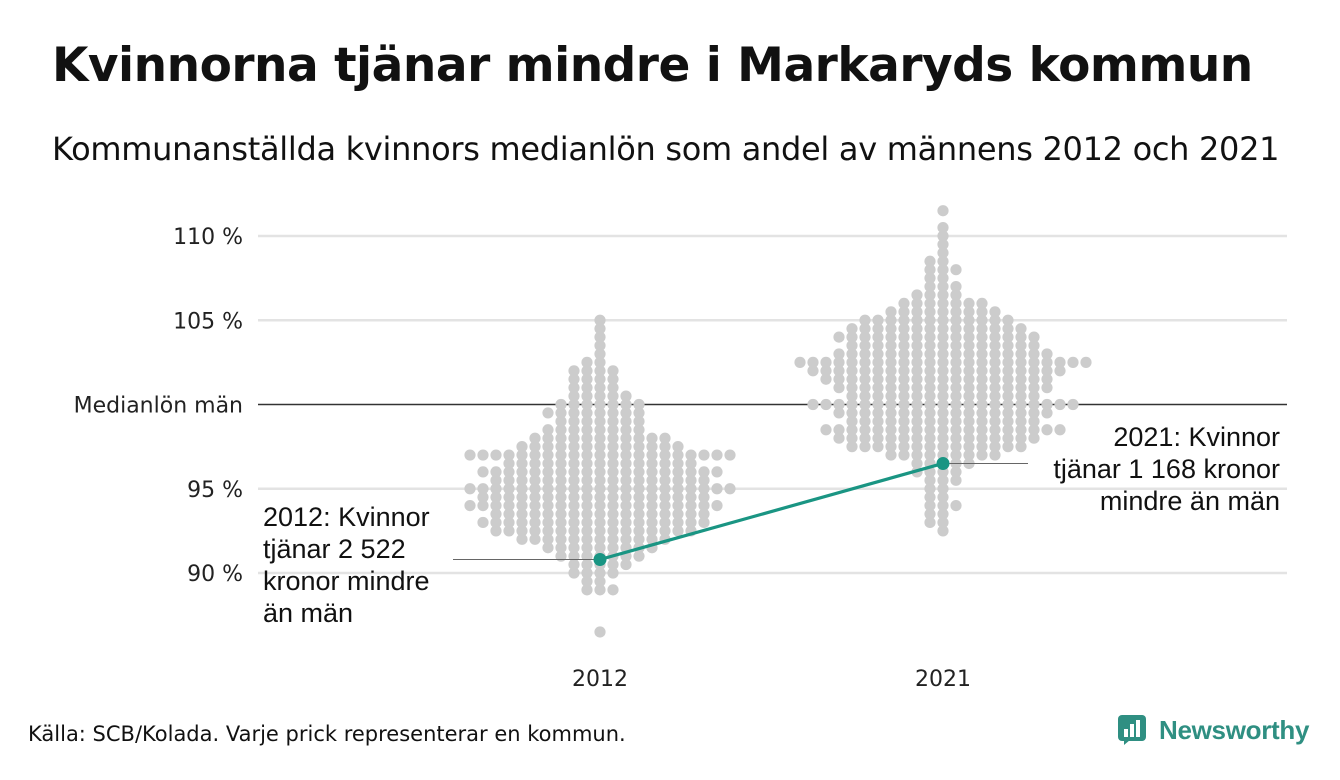  Describe the element at coordinates (1234, 729) in the screenshot. I see `brand-name: Newsworthy` at that location.